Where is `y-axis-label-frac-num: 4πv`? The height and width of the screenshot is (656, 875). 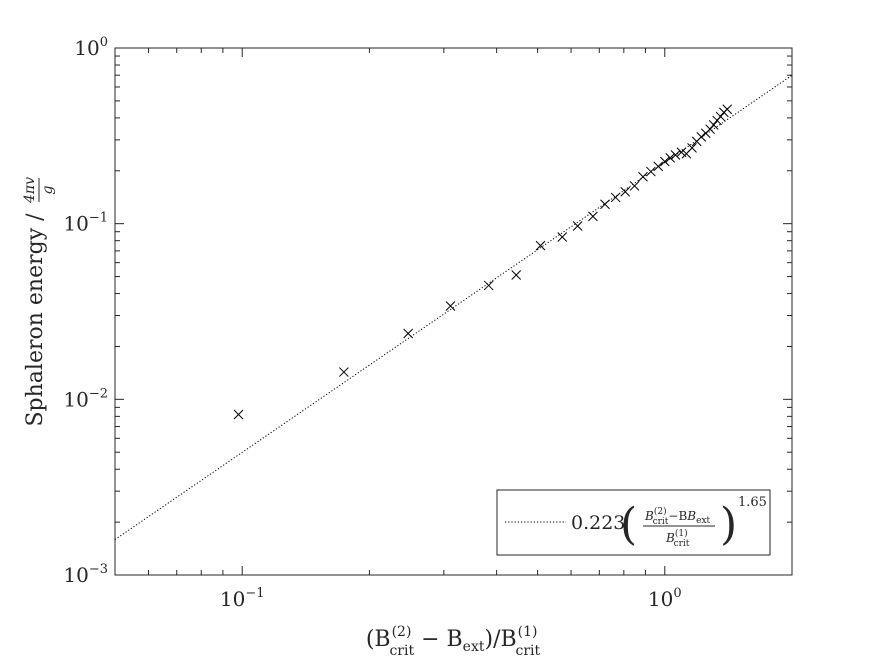
y-axis-label-frac-num: 4πv is located at coordinates (30, 190).